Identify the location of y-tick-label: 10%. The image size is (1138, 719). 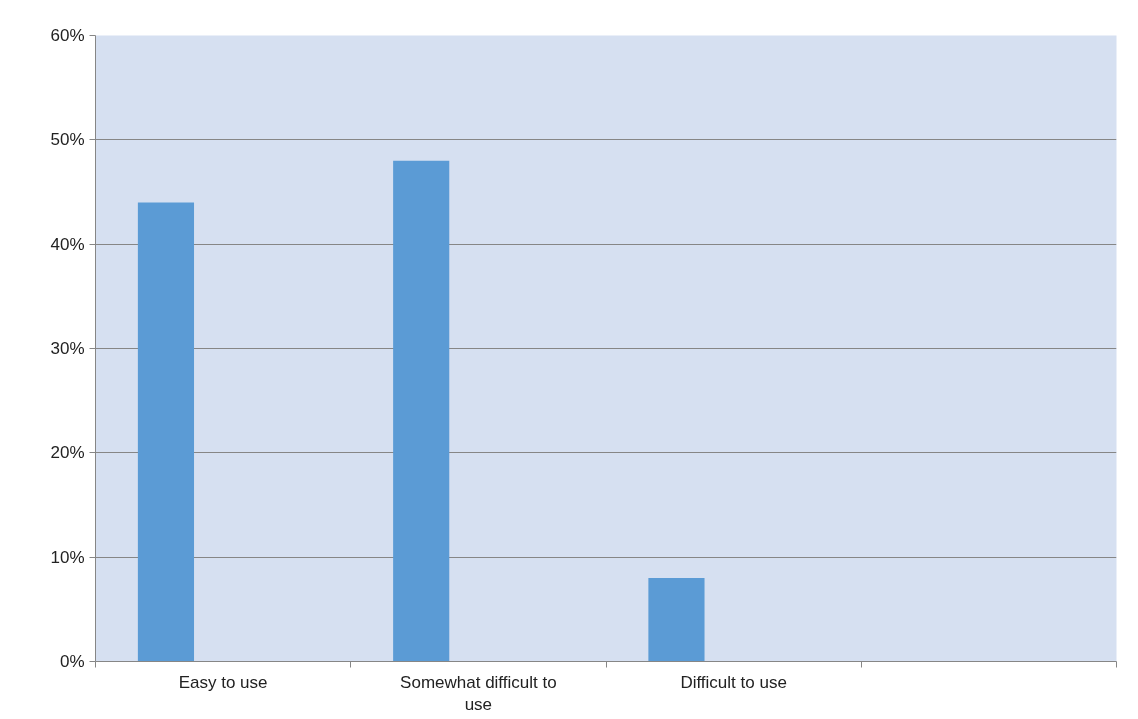
(67, 557).